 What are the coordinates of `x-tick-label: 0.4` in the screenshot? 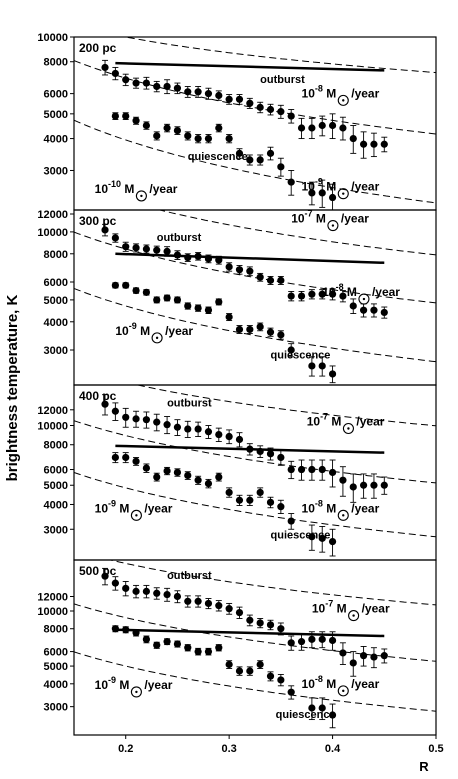 It's located at (333, 749).